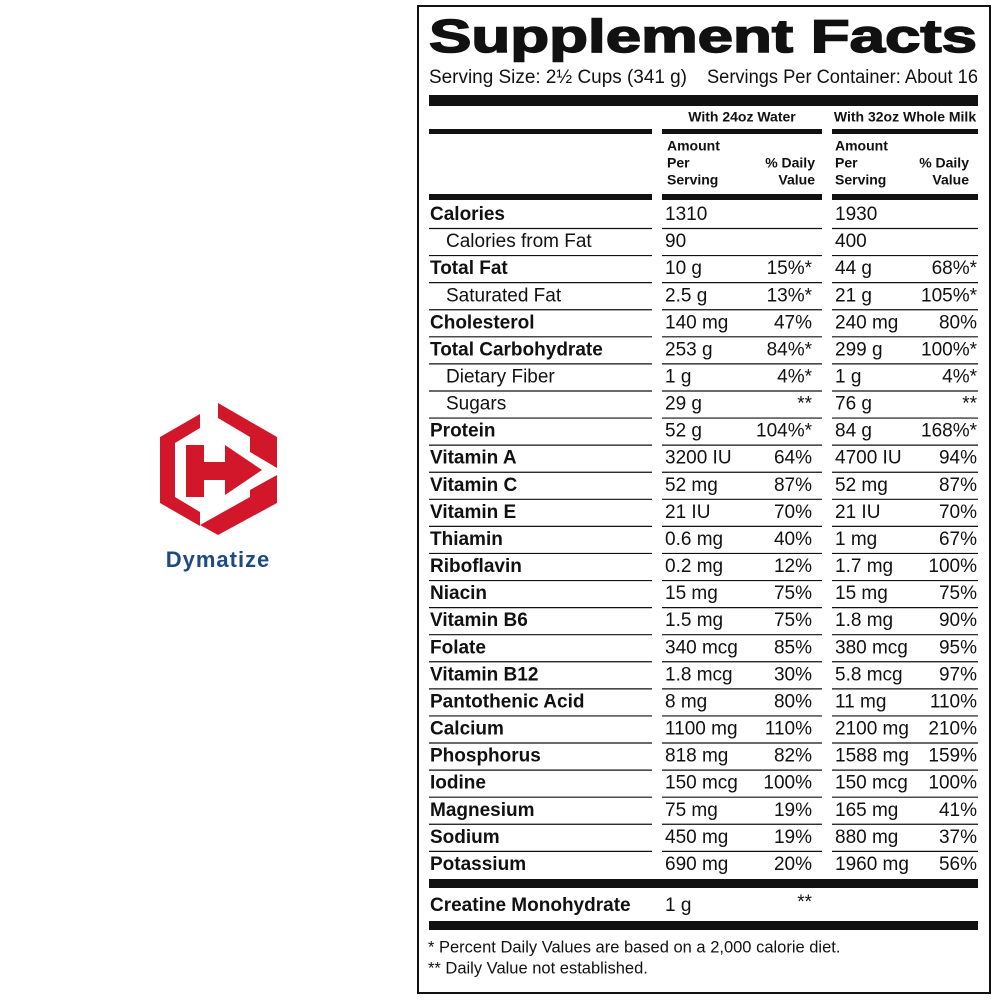  What do you see at coordinates (467, 214) in the screenshot?
I see `nutrient-name: Calories` at bounding box center [467, 214].